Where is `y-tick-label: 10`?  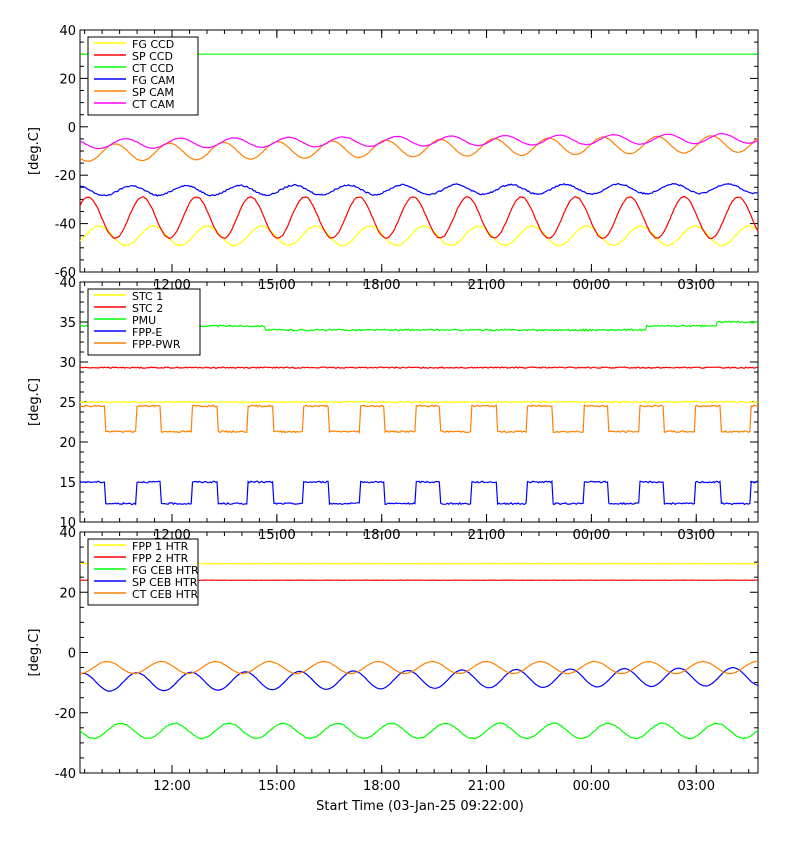 y-tick-label: 10 is located at coordinates (67, 523).